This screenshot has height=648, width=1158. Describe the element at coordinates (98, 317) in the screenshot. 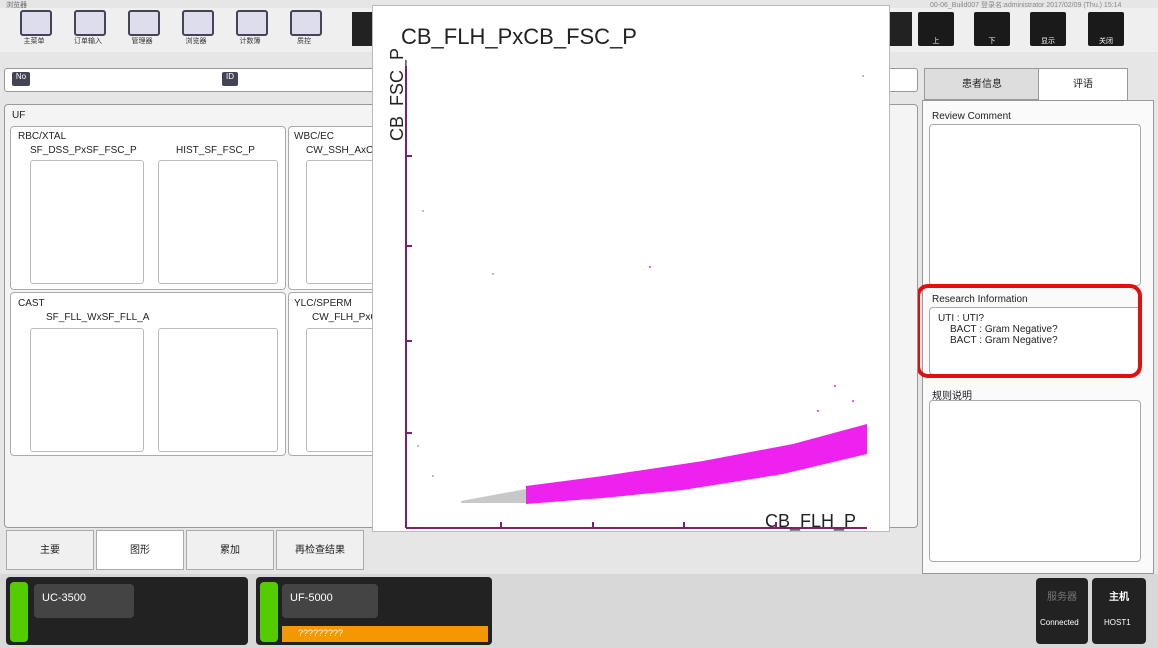

I see `plot-name: SF_FLL_WxSF_FLL_A` at that location.